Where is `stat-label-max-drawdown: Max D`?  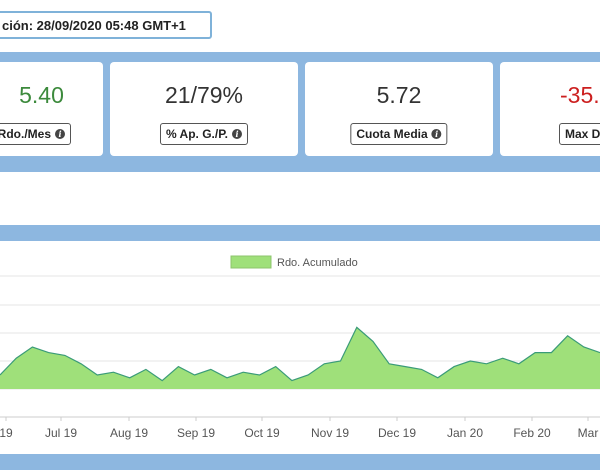
stat-label-max-drawdown: Max D is located at coordinates (579, 134).